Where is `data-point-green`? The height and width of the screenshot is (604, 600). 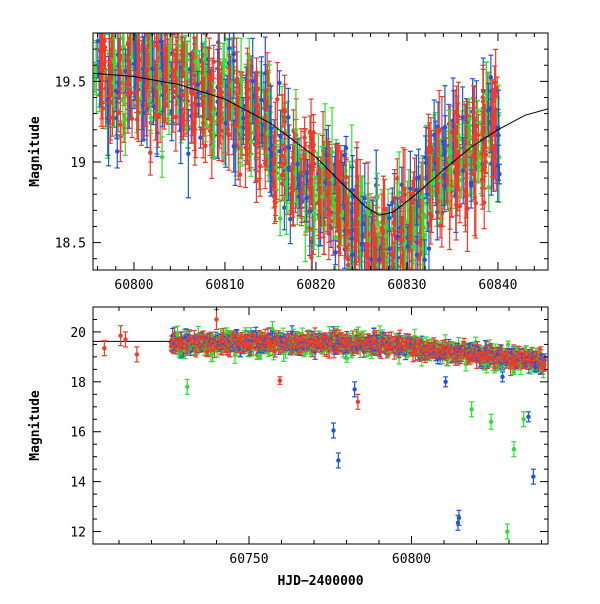
data-point-green is located at coordinates (106, 19).